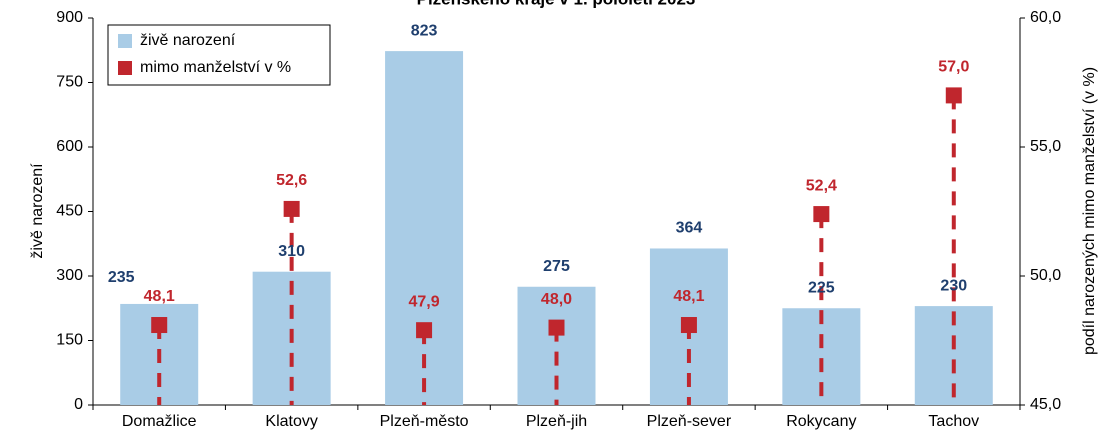  What do you see at coordinates (1045, 17) in the screenshot?
I see `y2-tick-label: 60,0` at bounding box center [1045, 17].